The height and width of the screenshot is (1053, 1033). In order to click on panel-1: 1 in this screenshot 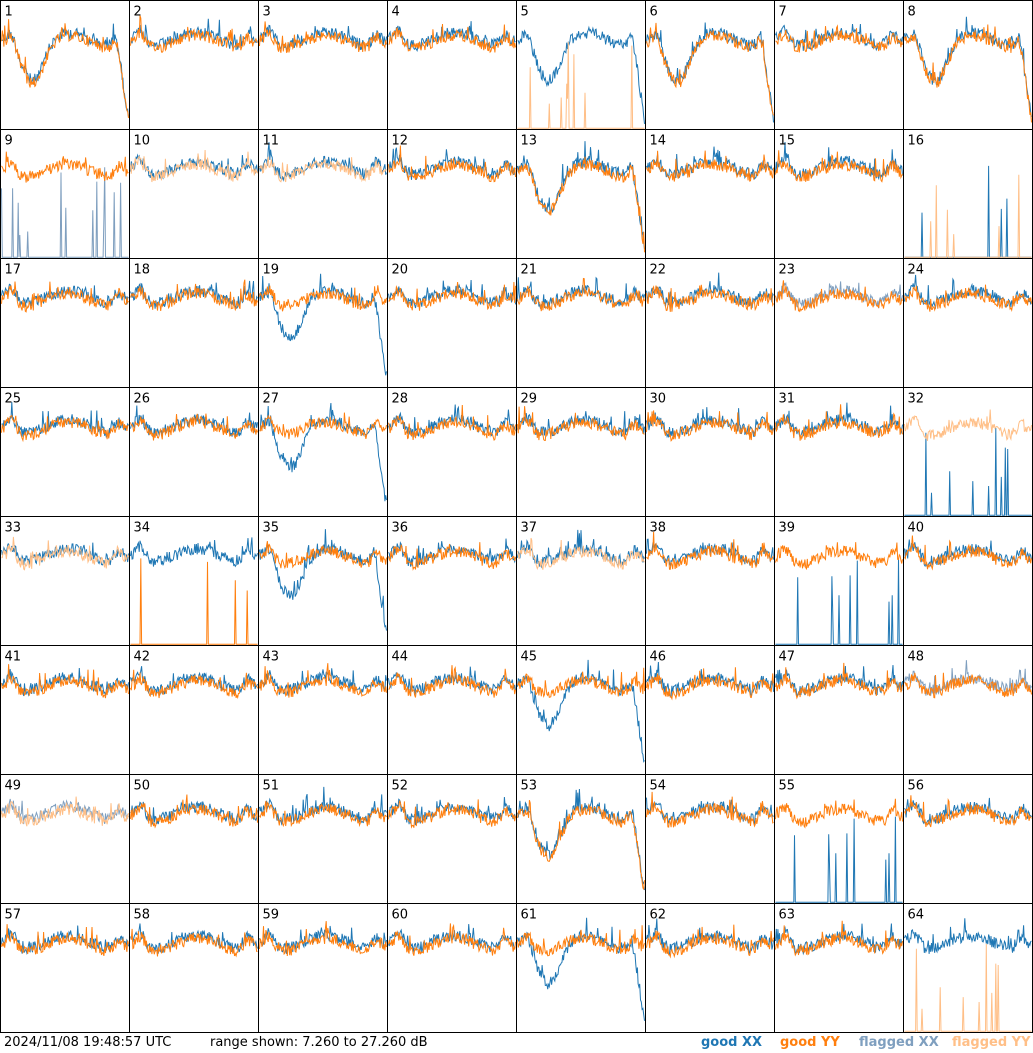, I will do `click(65, 65)`.